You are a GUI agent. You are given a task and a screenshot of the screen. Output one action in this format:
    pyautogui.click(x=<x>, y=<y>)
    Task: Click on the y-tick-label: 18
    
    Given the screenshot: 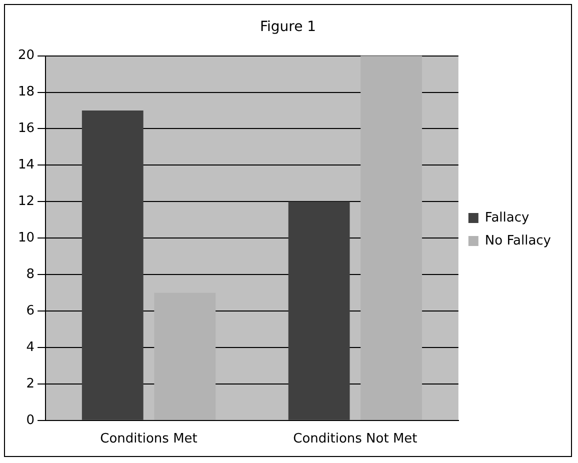 What is the action you would take?
    pyautogui.click(x=26, y=92)
    